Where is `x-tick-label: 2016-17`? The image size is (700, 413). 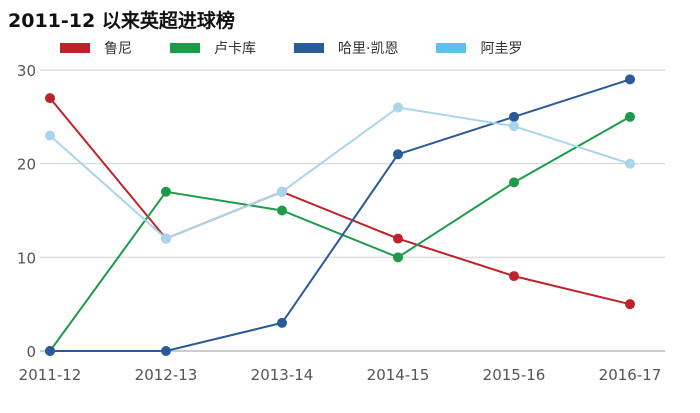
x-tick-label: 2016-17 is located at coordinates (630, 375).